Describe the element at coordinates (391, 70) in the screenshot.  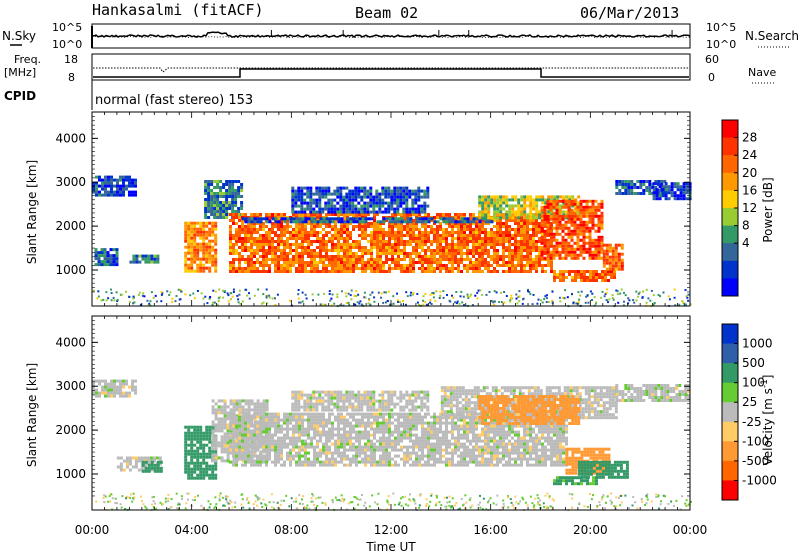
I see `frequency-trace` at that location.